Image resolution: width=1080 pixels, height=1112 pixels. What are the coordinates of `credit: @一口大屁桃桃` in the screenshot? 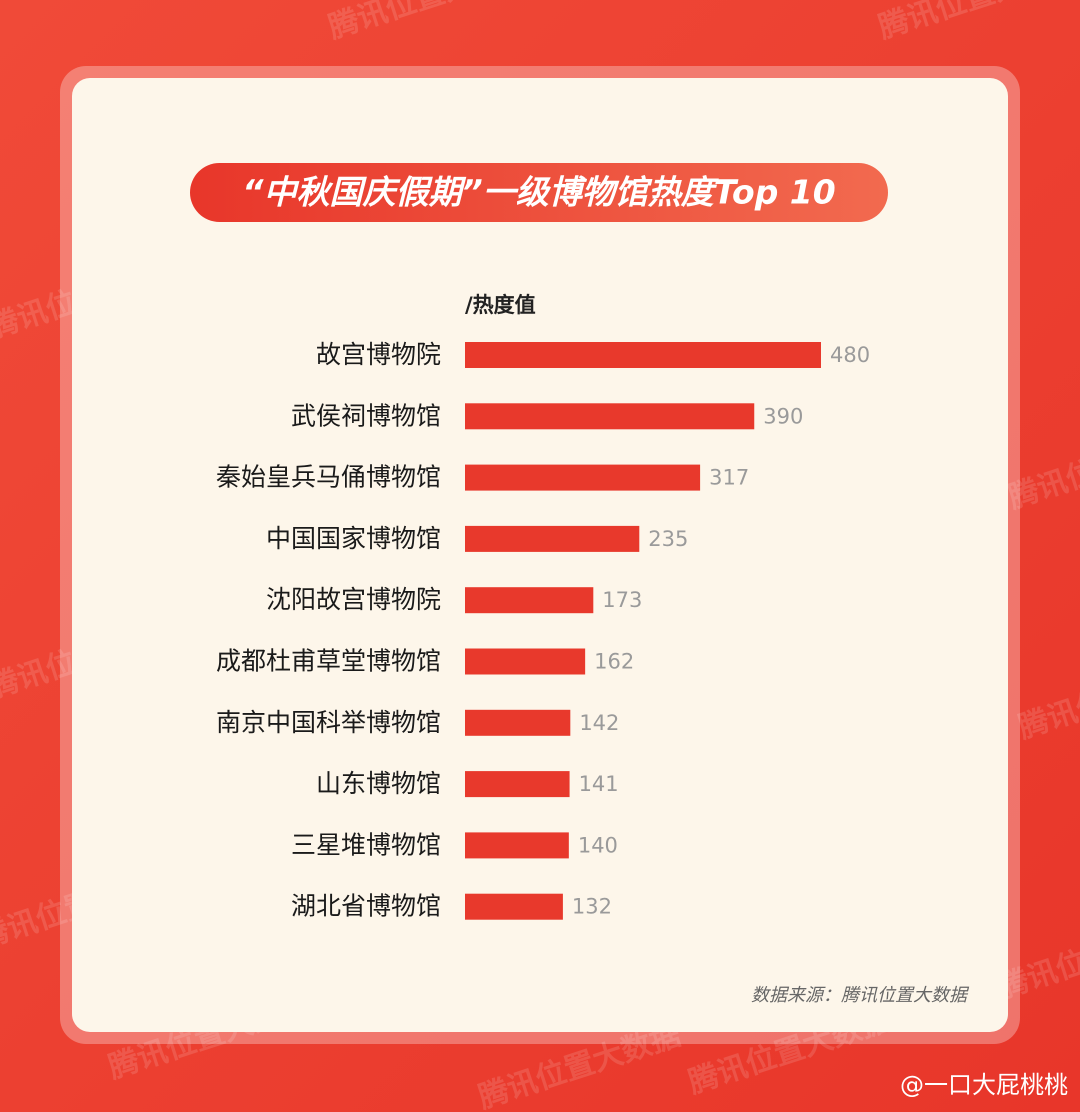 It's located at (984, 1085).